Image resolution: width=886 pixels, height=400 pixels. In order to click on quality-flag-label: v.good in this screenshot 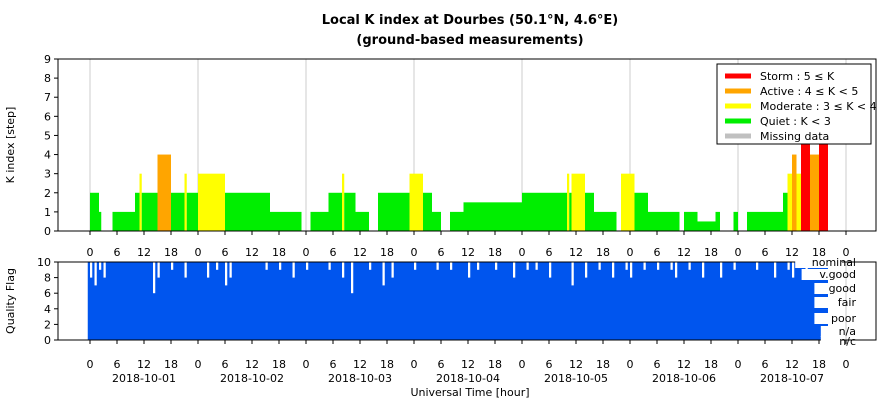, I will do `click(837, 274)`.